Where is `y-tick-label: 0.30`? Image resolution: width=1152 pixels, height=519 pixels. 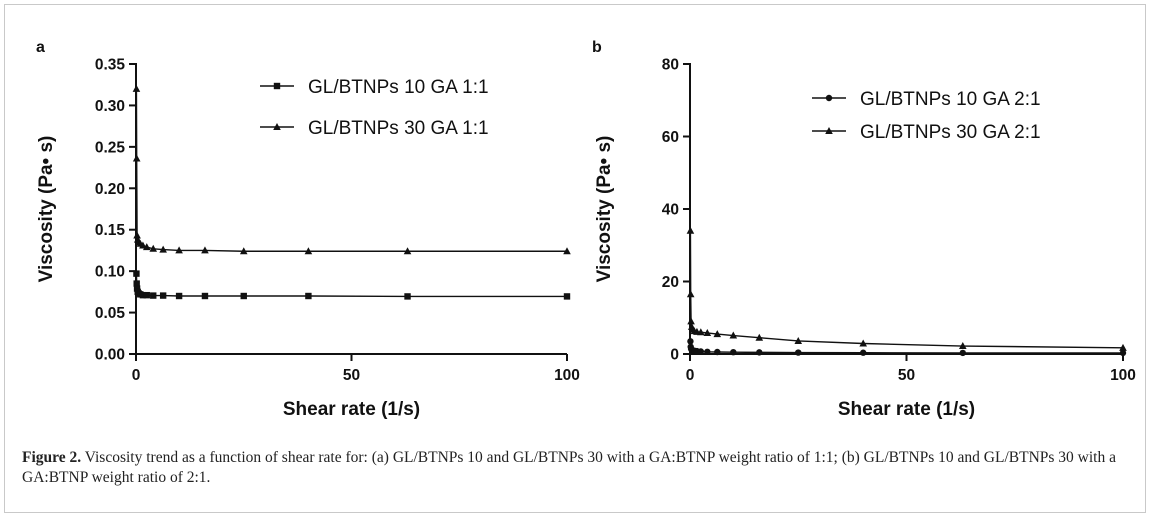 y-tick-label: 0.30 is located at coordinates (110, 106).